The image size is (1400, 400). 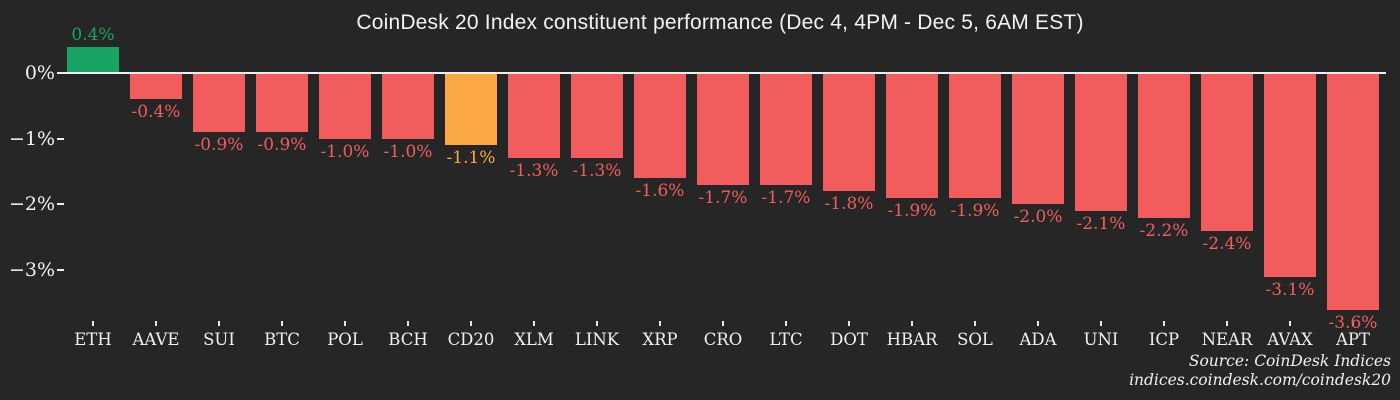 I want to click on bar-value-label: -0.4%, so click(x=156, y=112).